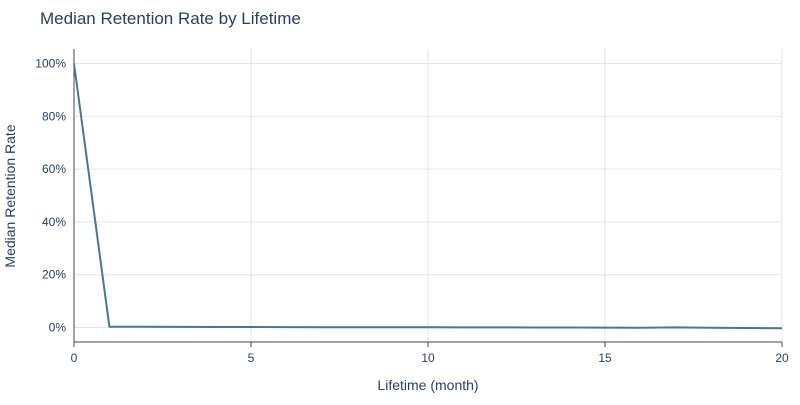  What do you see at coordinates (74, 358) in the screenshot?
I see `x-tick-label: 0` at bounding box center [74, 358].